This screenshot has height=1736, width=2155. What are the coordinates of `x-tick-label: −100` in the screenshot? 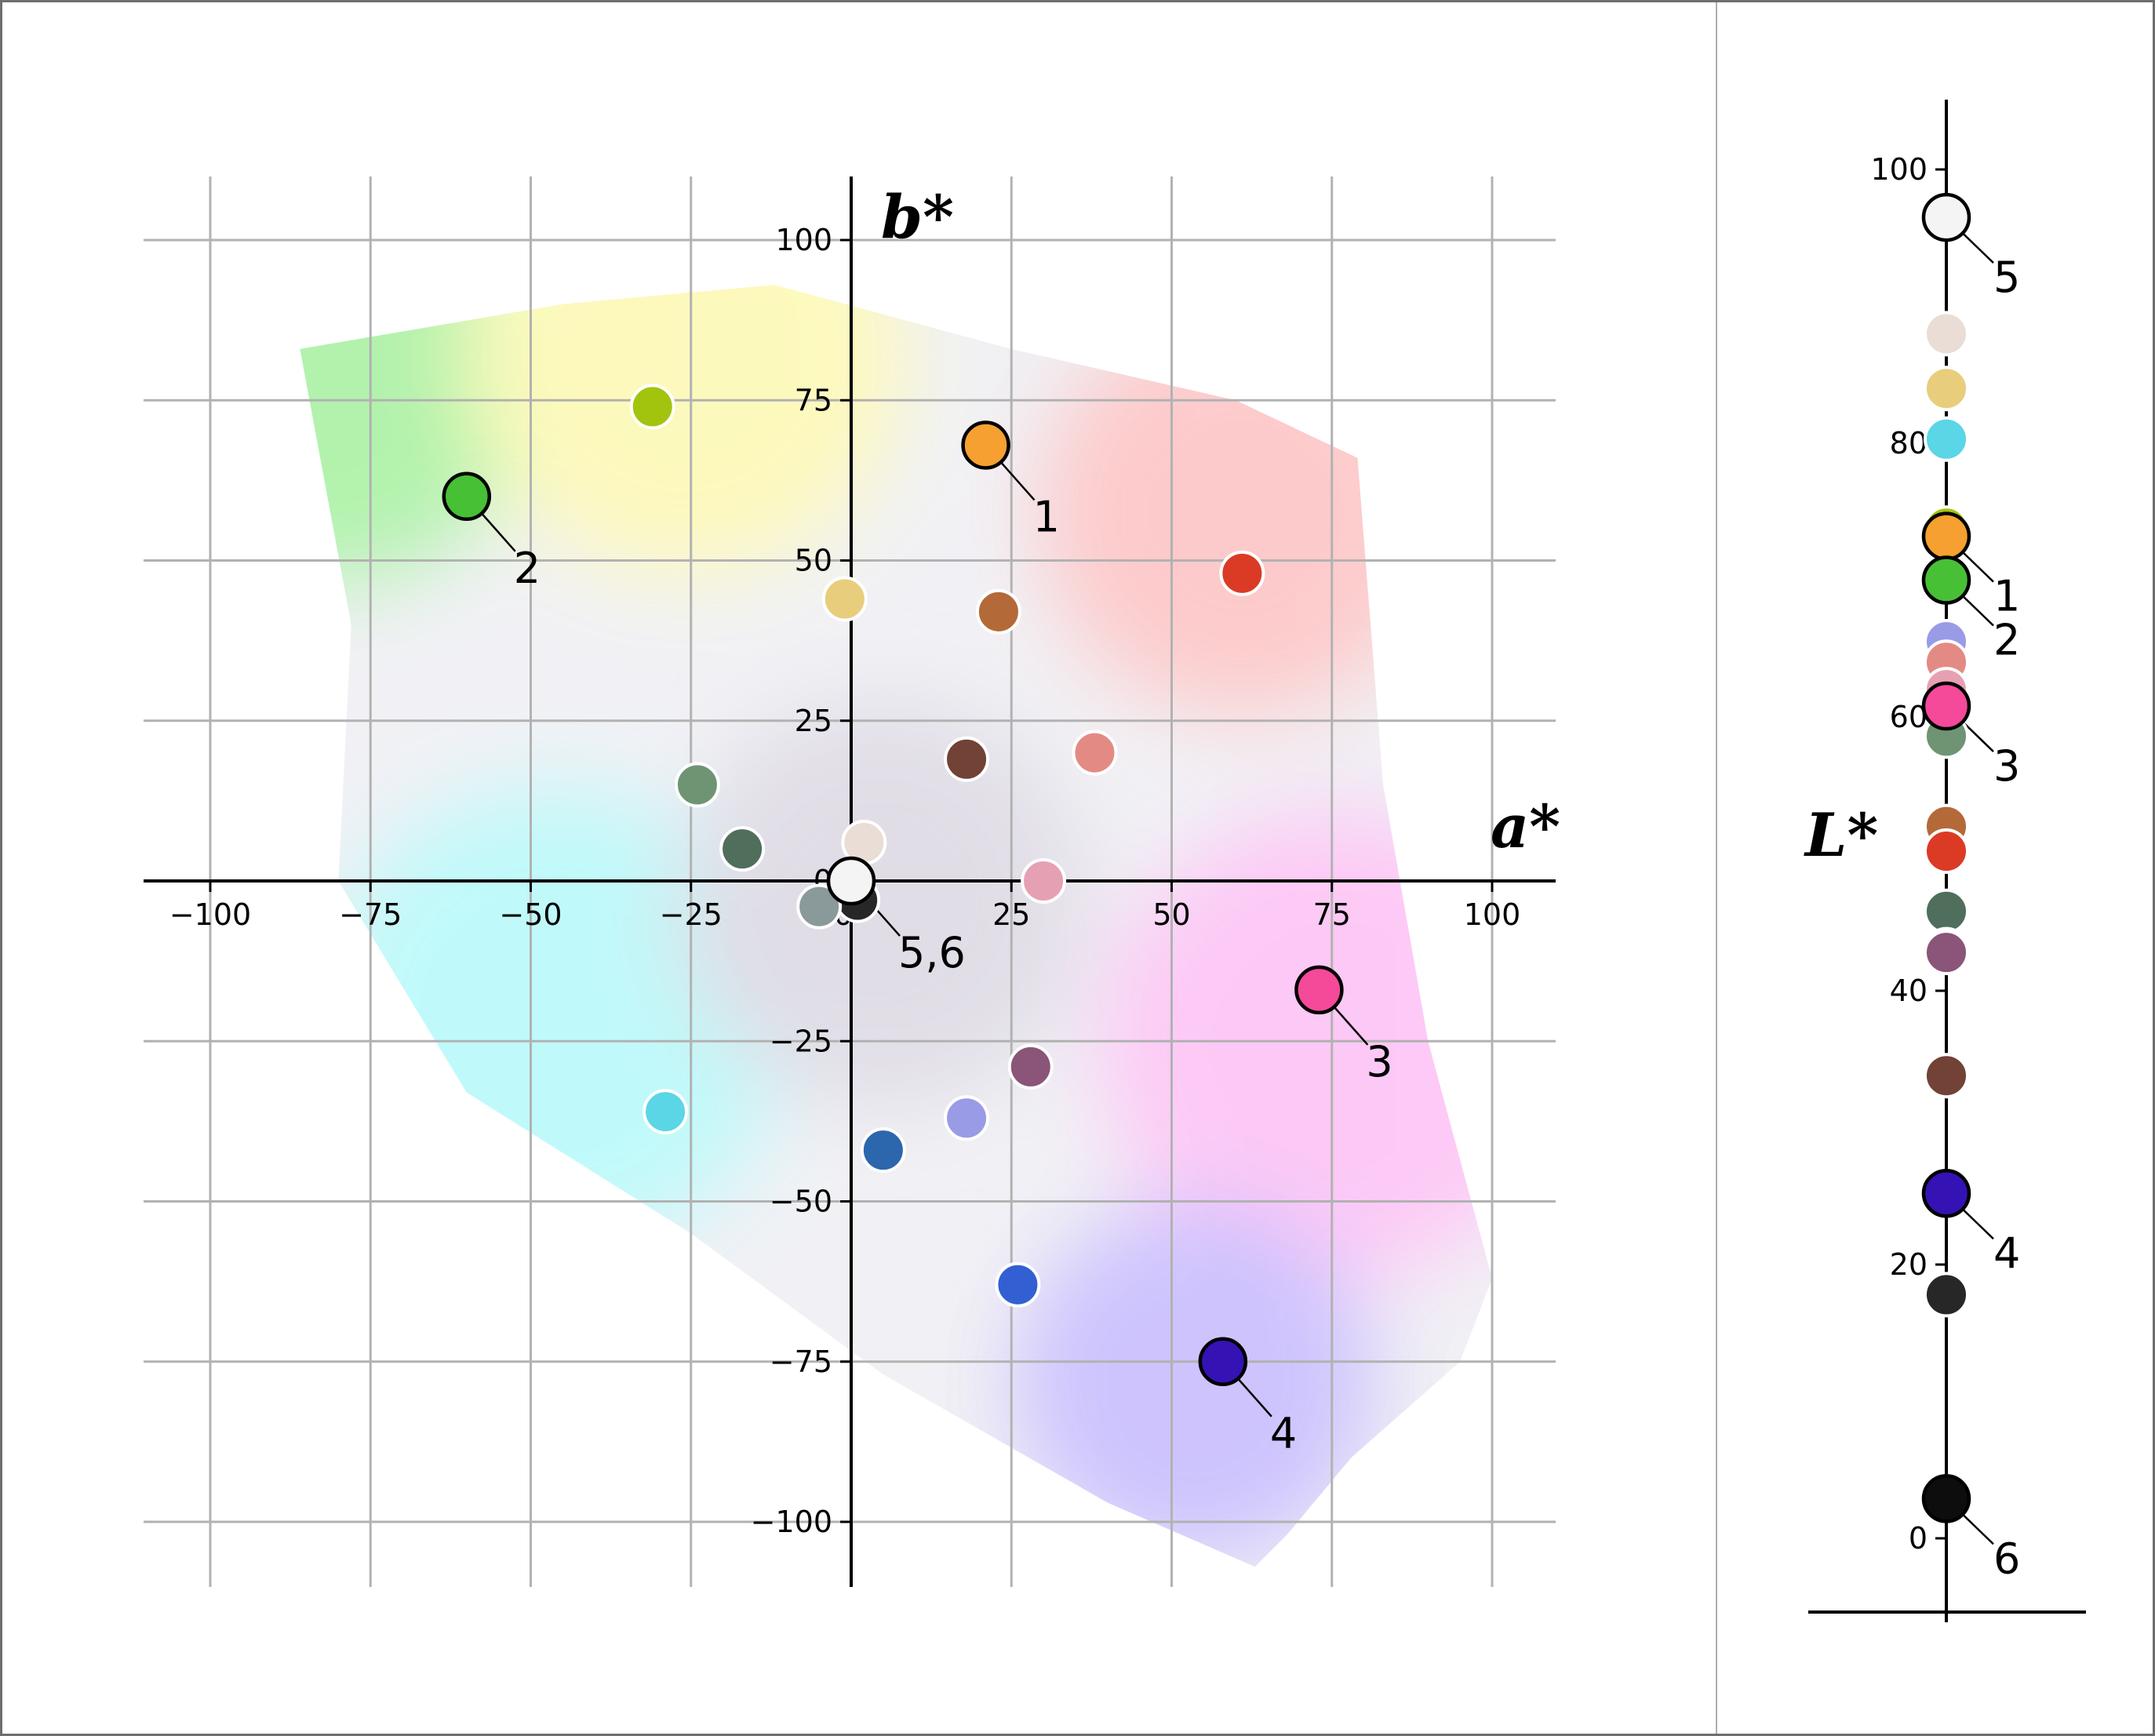 It's located at (210, 914).